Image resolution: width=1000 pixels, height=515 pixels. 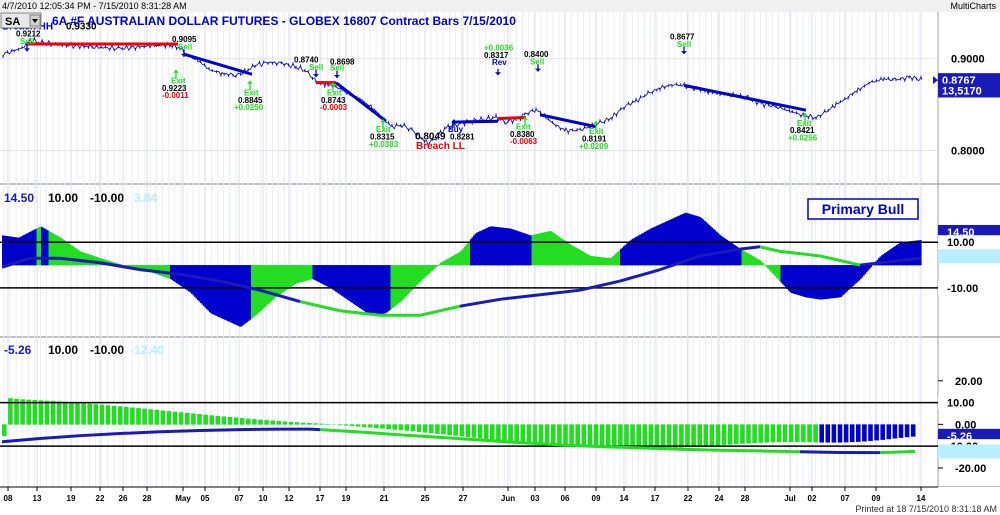 What do you see at coordinates (12, 22) in the screenshot?
I see `symbol-button-label: SA` at bounding box center [12, 22].